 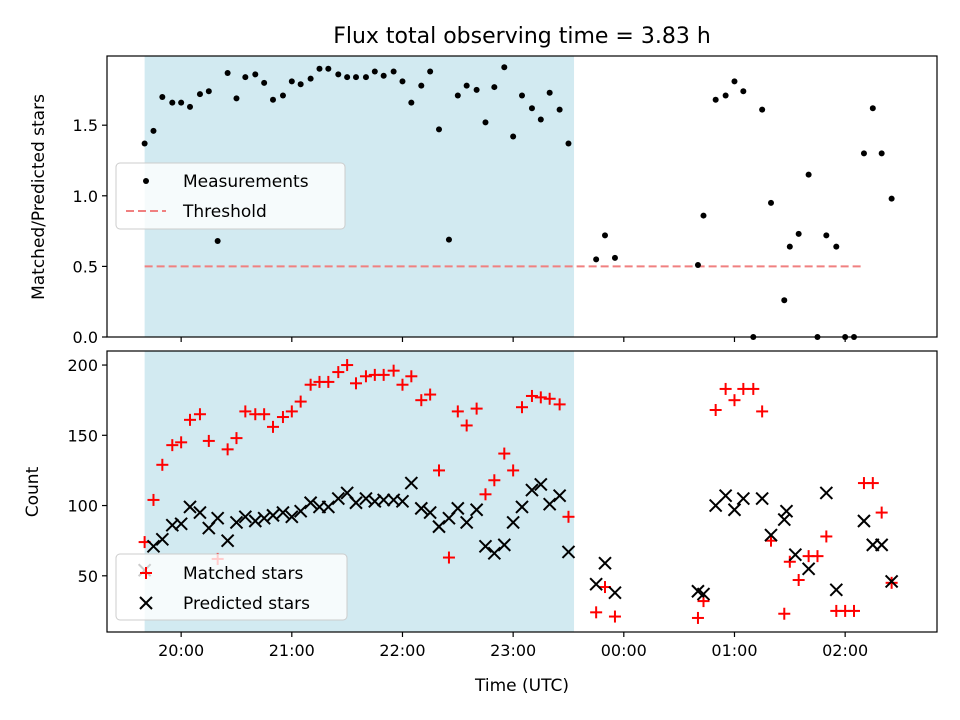 I want to click on y-tick-label: 100, so click(x=82, y=506).